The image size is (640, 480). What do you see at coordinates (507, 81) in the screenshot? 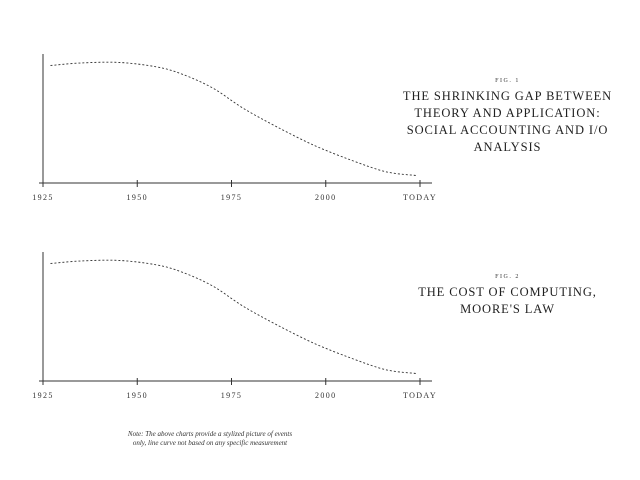
I see `fig-1-label: FIG. 1` at bounding box center [507, 81].